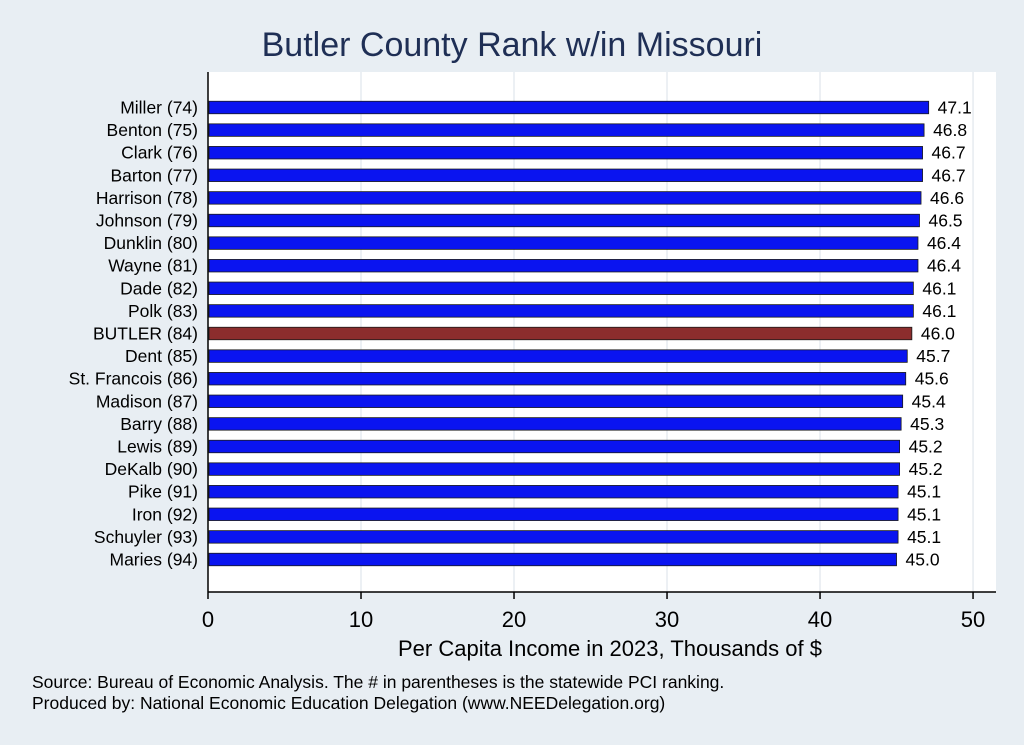 The width and height of the screenshot is (1024, 745). What do you see at coordinates (945, 221) in the screenshot?
I see `value-label: 46.5` at bounding box center [945, 221].